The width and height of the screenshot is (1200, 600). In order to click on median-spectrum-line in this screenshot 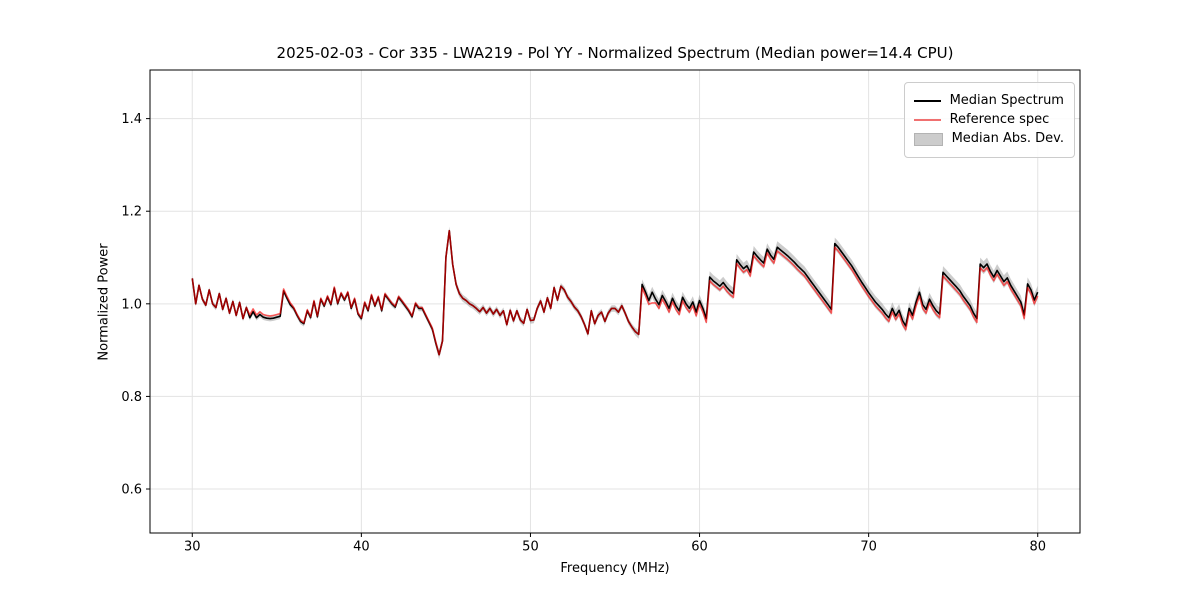, I will do `click(615, 292)`.